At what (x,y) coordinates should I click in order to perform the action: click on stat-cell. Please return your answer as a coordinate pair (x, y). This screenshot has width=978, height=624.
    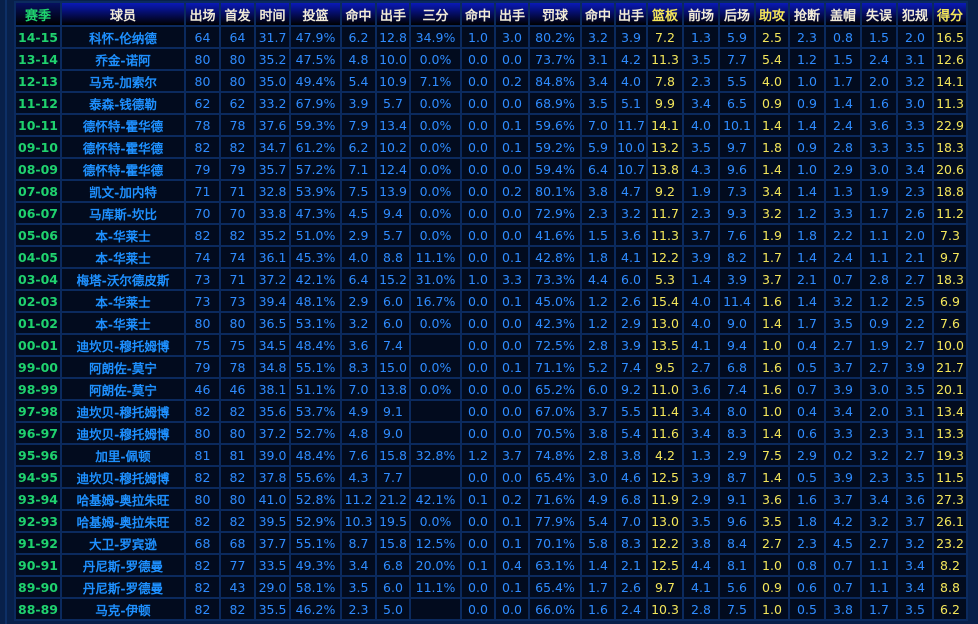
    Looking at the image, I should click on (435, 477).